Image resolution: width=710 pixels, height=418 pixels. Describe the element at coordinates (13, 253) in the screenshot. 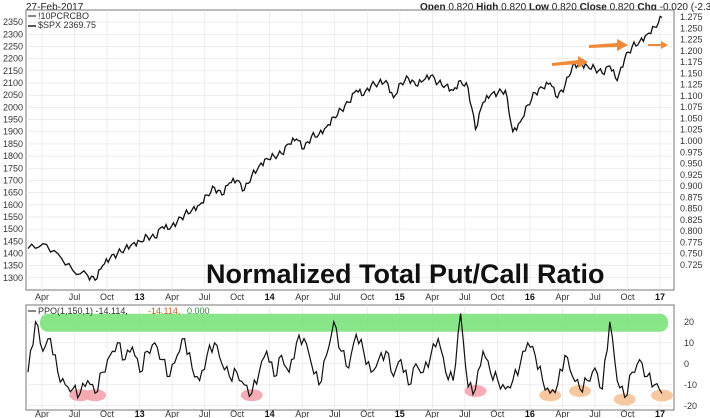

I see `y-tick-label: 1400` at that location.